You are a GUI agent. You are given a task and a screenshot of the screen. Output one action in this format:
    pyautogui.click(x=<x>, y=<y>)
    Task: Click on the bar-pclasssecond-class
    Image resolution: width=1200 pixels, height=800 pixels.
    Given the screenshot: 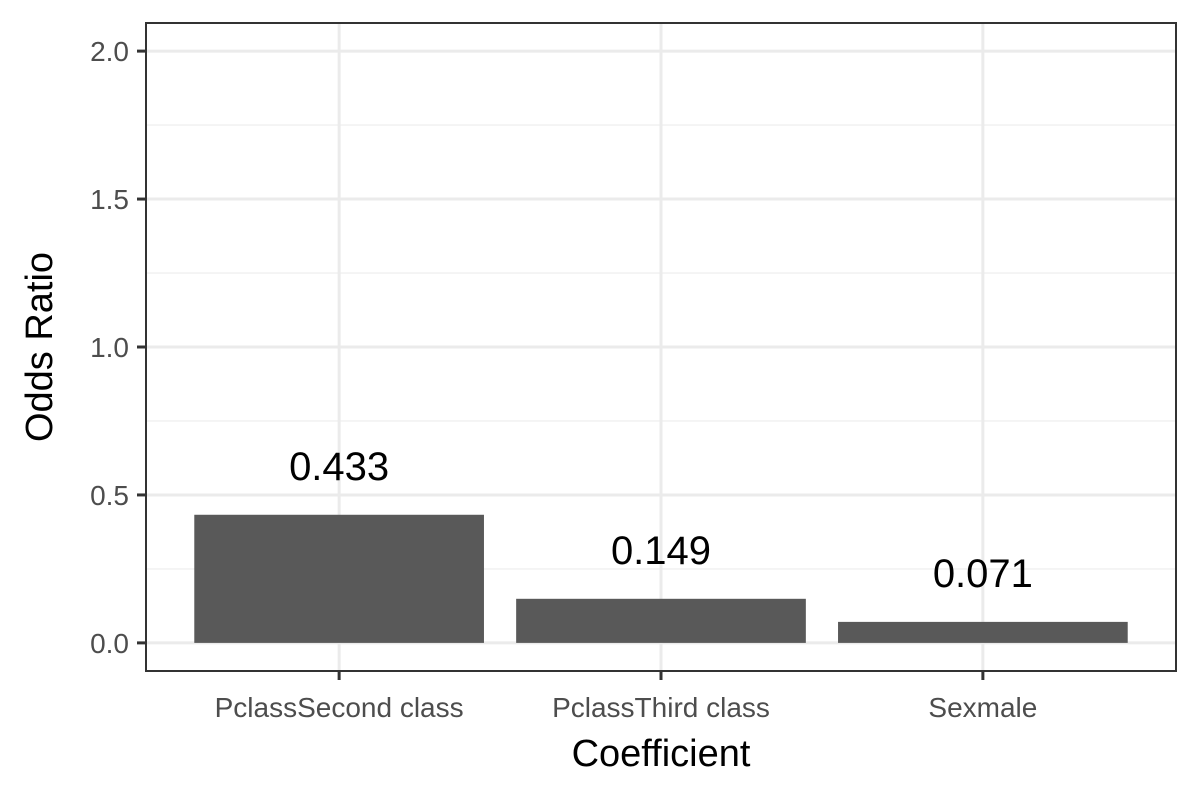 What is the action you would take?
    pyautogui.click(x=339, y=579)
    